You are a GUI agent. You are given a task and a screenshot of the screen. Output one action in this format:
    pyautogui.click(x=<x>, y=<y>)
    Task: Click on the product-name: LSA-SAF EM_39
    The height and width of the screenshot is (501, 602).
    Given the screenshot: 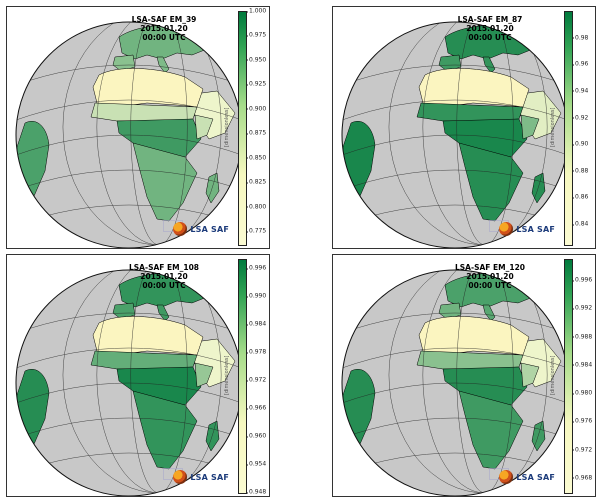 What is the action you would take?
    pyautogui.click(x=164, y=19)
    